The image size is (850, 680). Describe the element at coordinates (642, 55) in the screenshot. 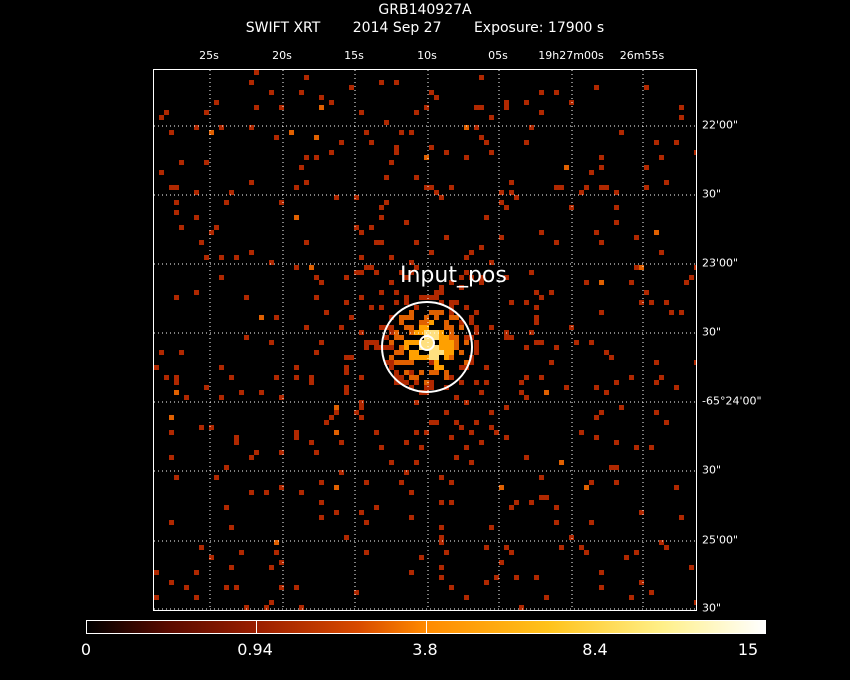

I see `ra-tick-label: 26m55s` at that location.